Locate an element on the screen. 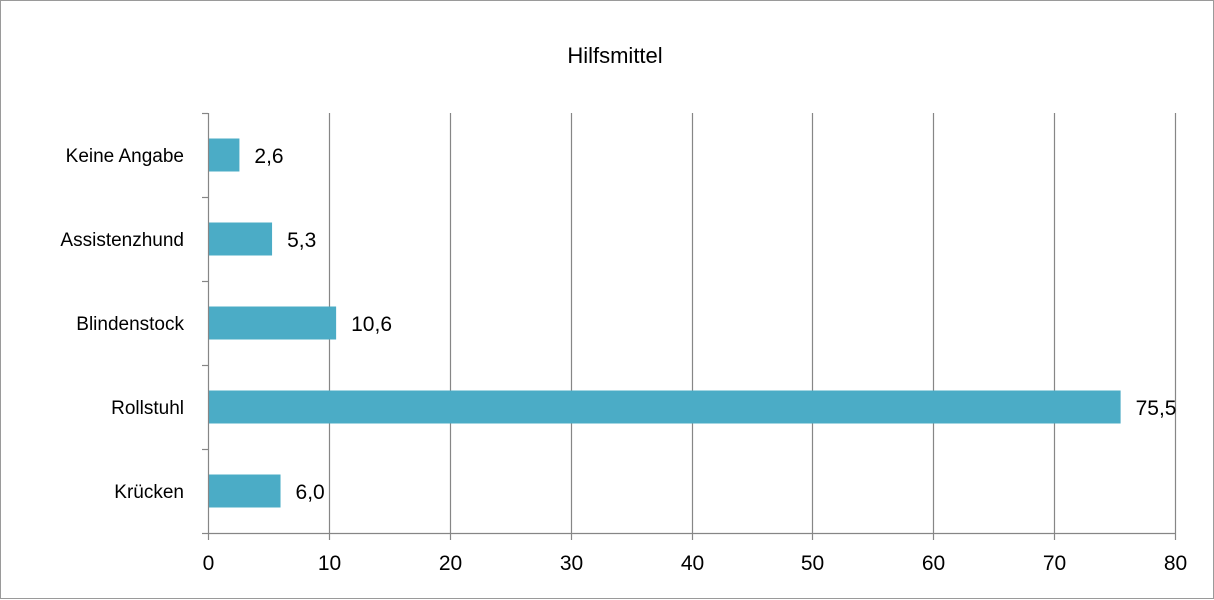 Image resolution: width=1214 pixels, height=600 pixels. x-tick-label-30: 30 is located at coordinates (571, 563).